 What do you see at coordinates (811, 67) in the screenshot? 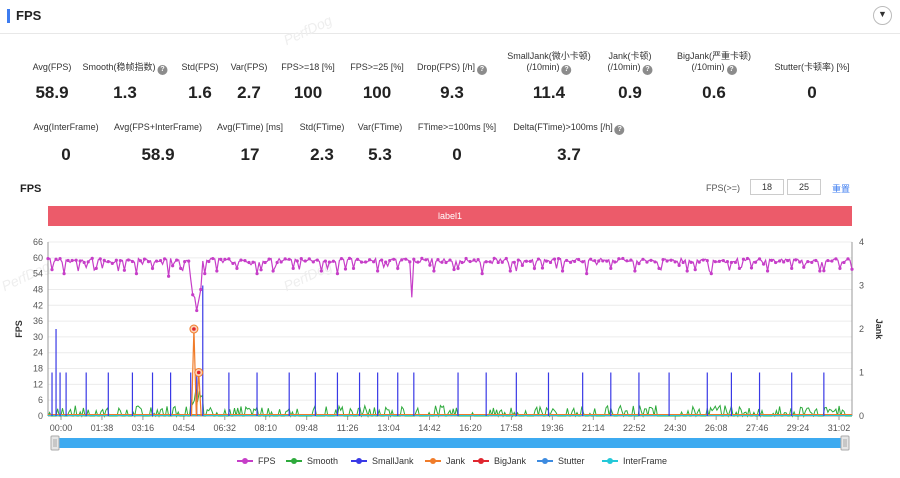
I see `metric-label: Stutter(卡顿率) [%]` at bounding box center [811, 67].